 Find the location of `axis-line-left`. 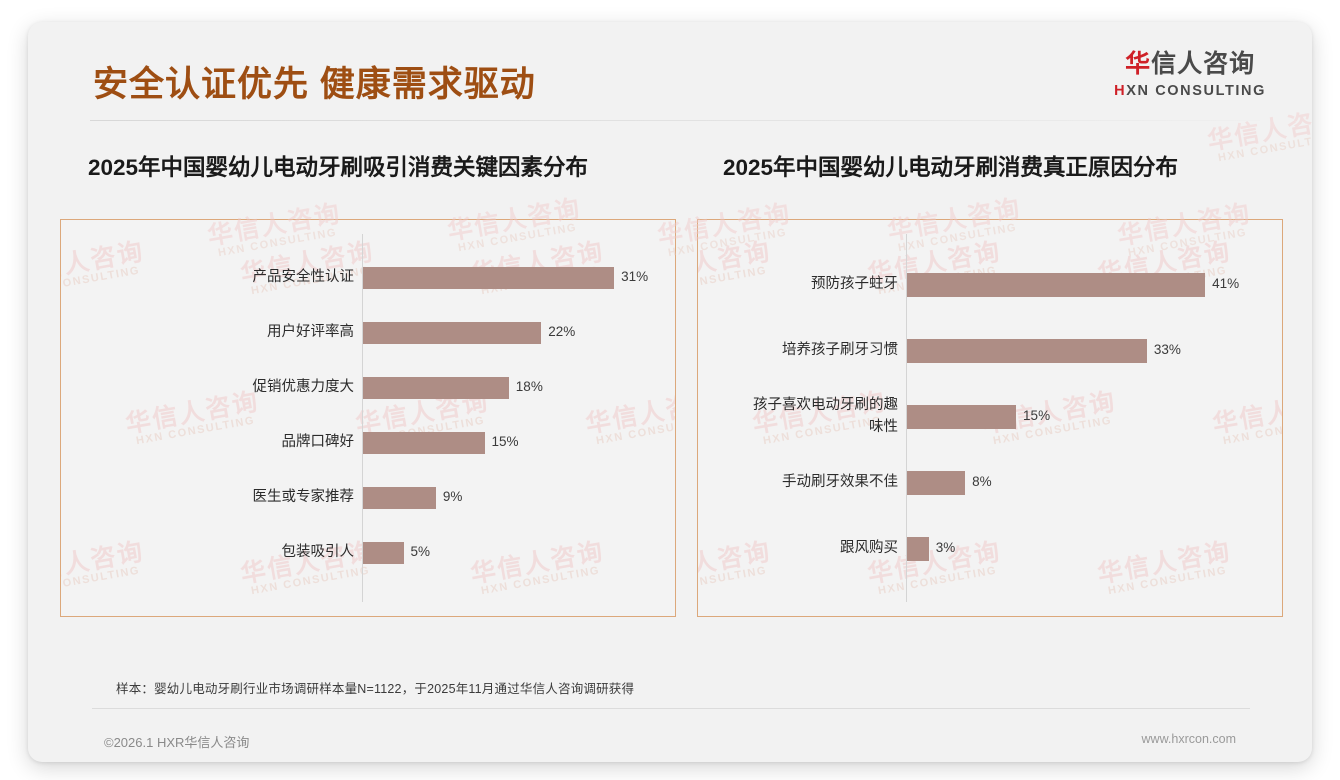

axis-line-left is located at coordinates (362, 418).